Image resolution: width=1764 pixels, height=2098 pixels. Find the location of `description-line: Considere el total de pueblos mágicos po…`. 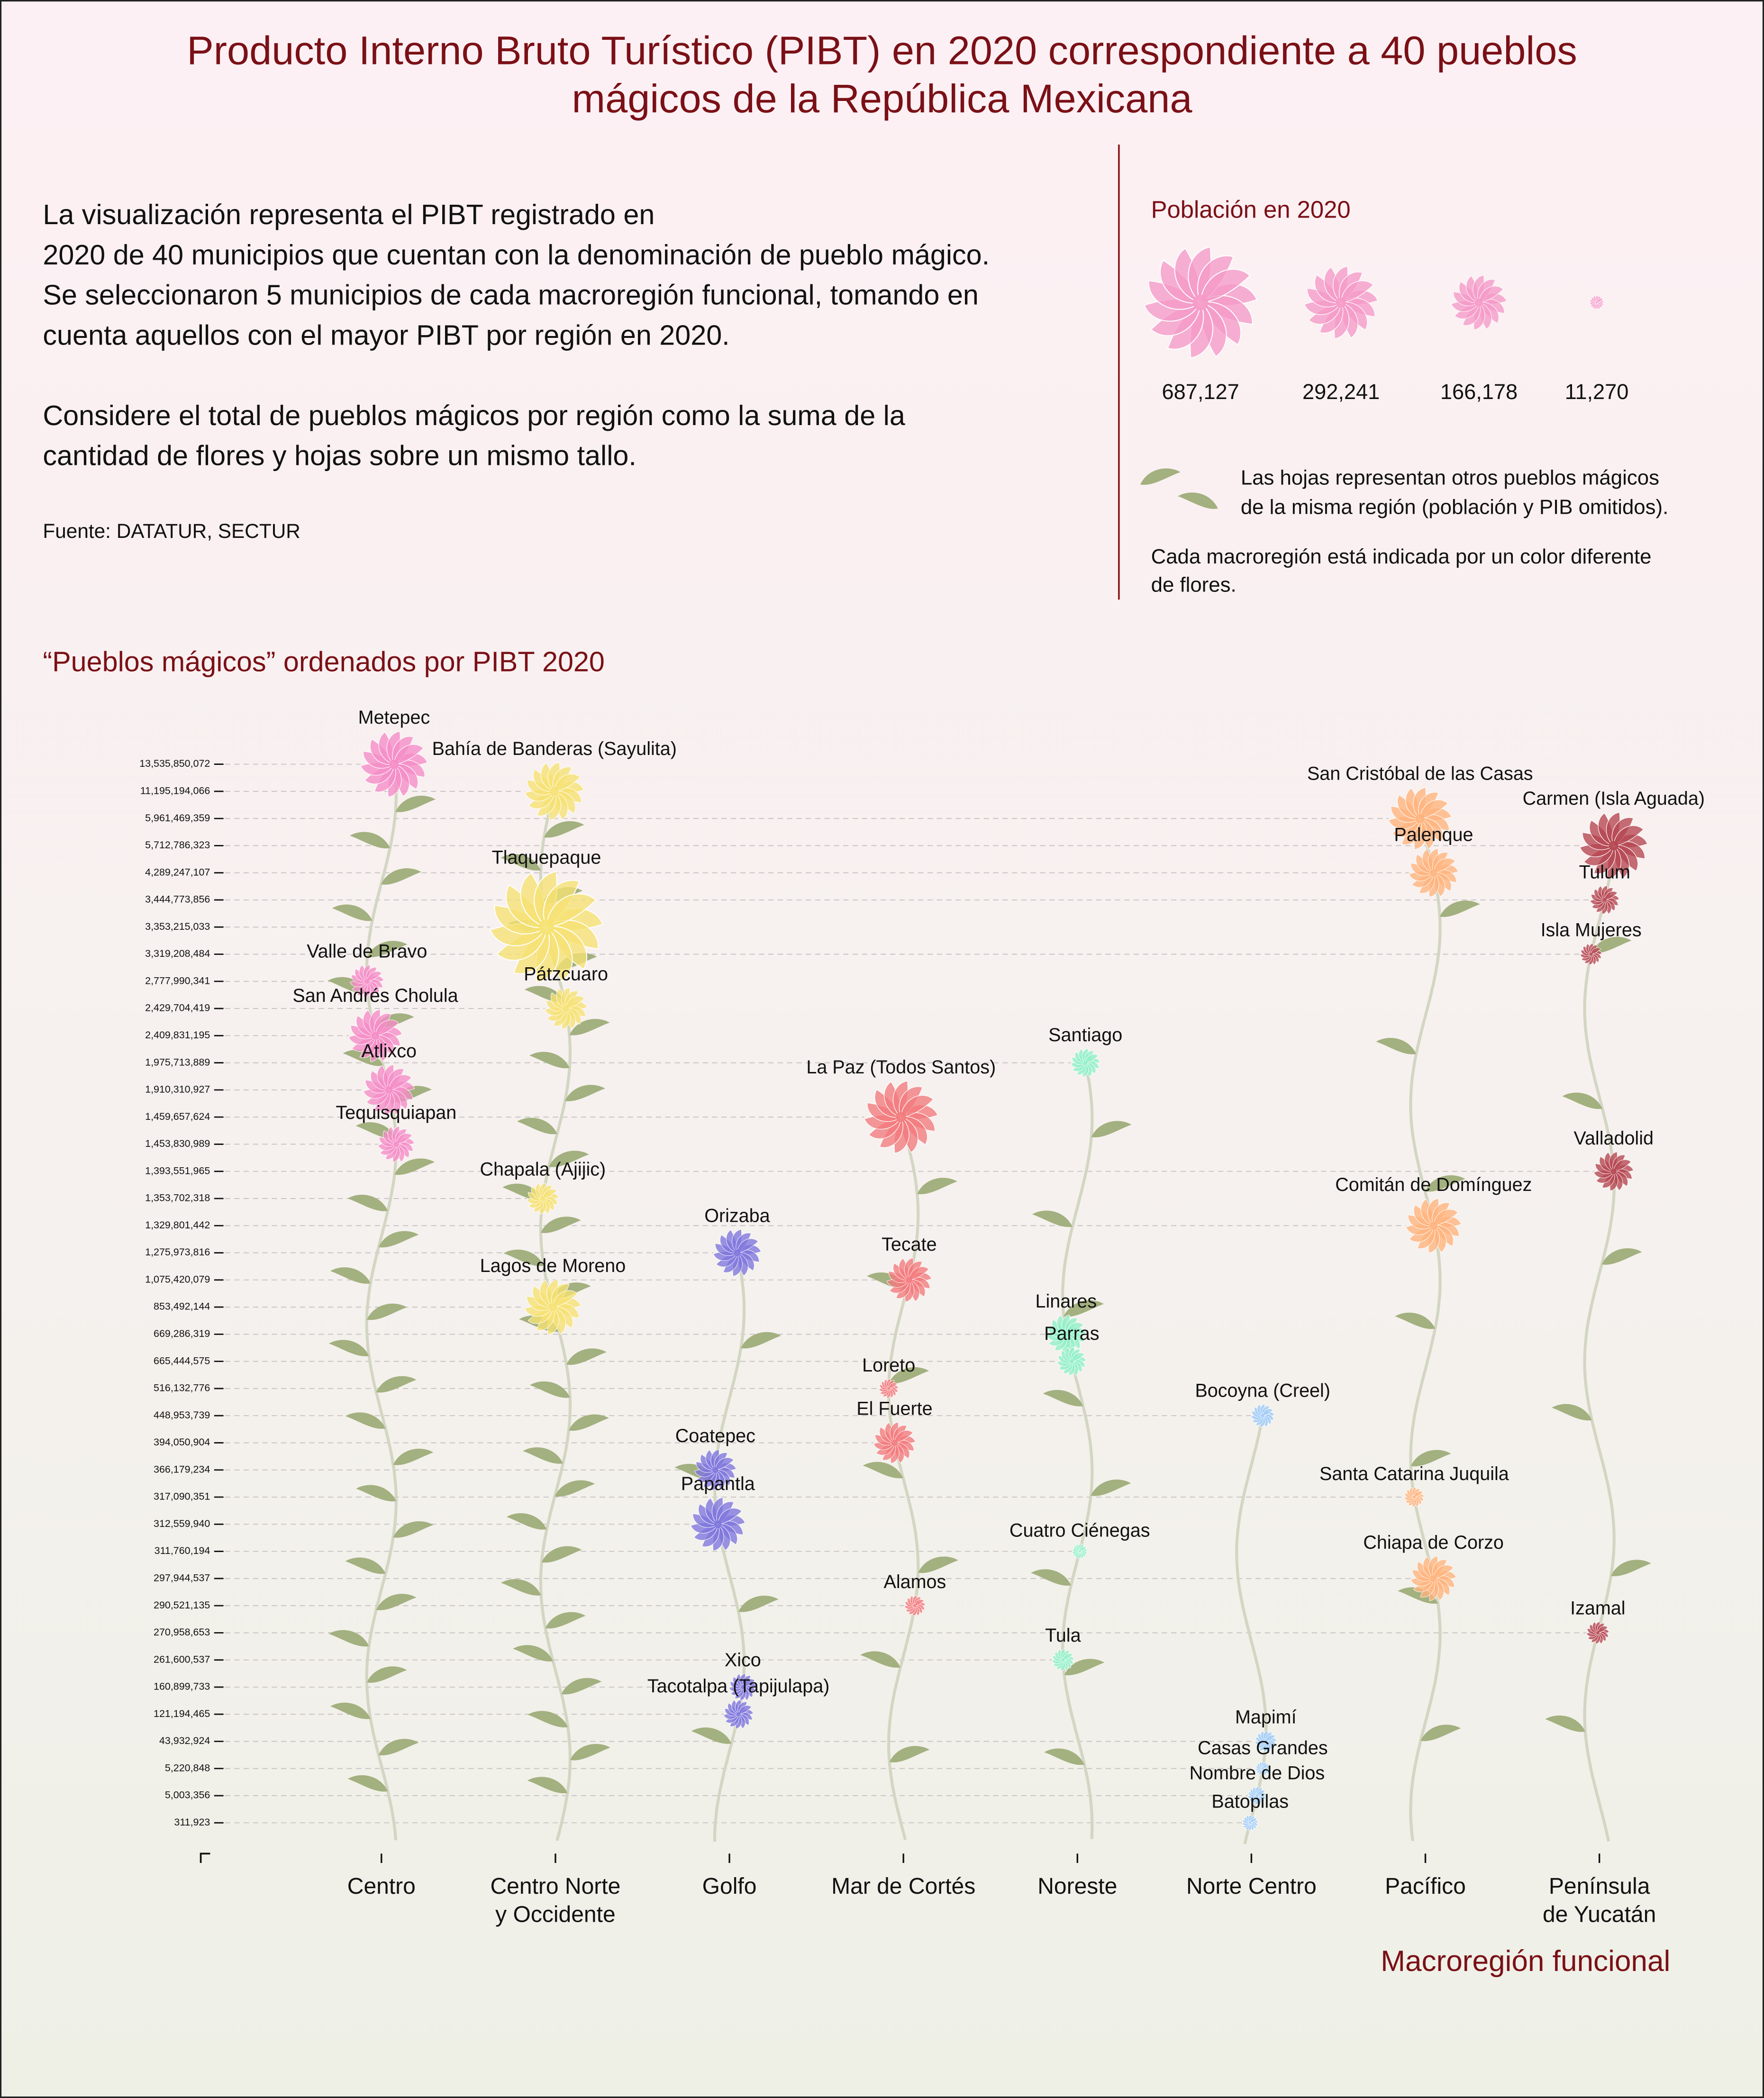

description-line: Considere el total de pueblos mágicos po… is located at coordinates (474, 415).